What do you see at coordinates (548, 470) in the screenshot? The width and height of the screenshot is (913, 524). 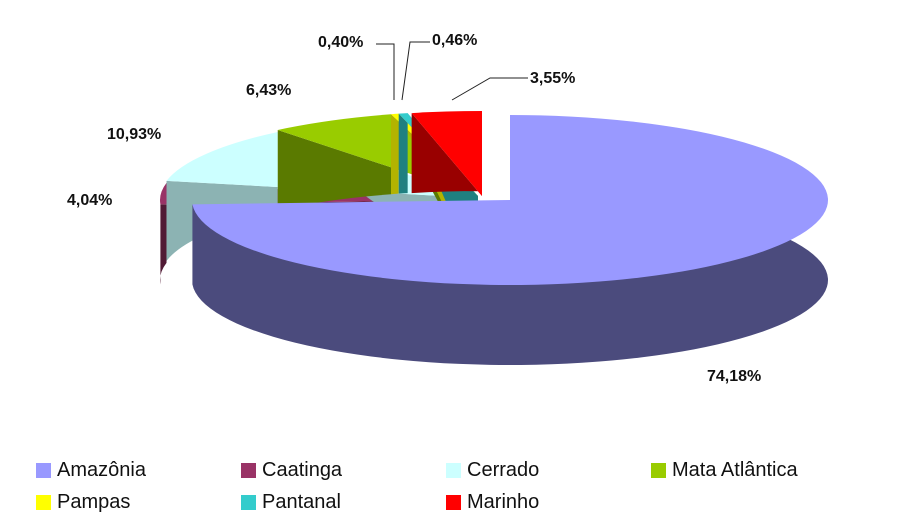 I see `legend-item-cerrado: Cerrado` at bounding box center [548, 470].